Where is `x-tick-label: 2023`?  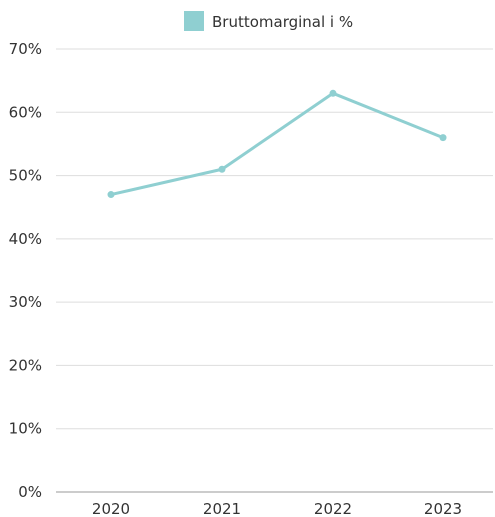
x-tick-label: 2023 is located at coordinates (443, 508).